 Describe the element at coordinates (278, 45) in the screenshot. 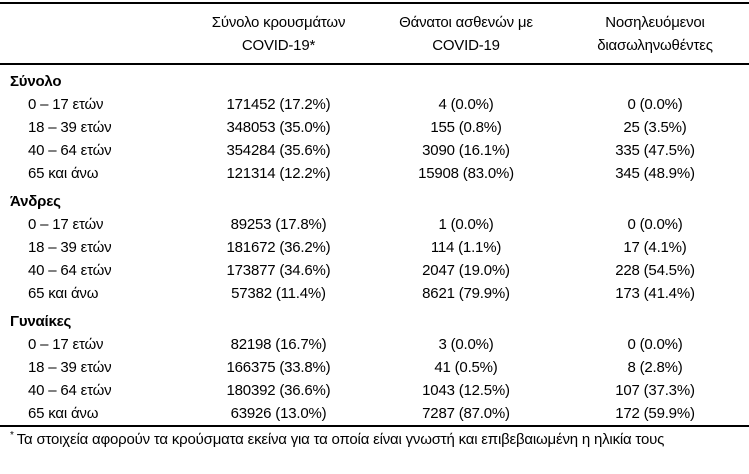

I see `header-cases-line2: COVID-19*` at that location.